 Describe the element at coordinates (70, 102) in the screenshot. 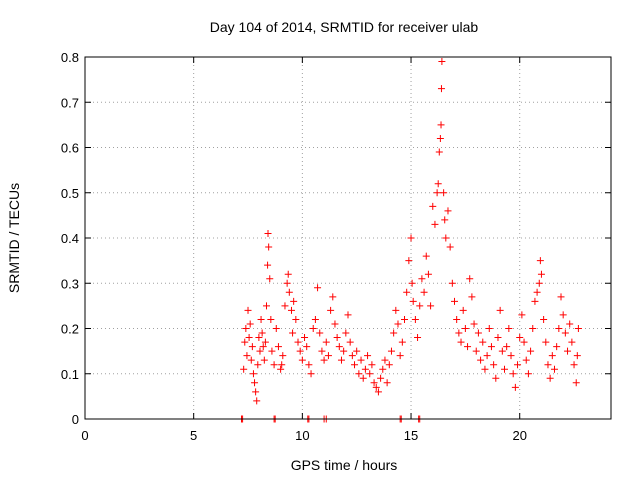

I see `y-tick-label: 0.7` at that location.